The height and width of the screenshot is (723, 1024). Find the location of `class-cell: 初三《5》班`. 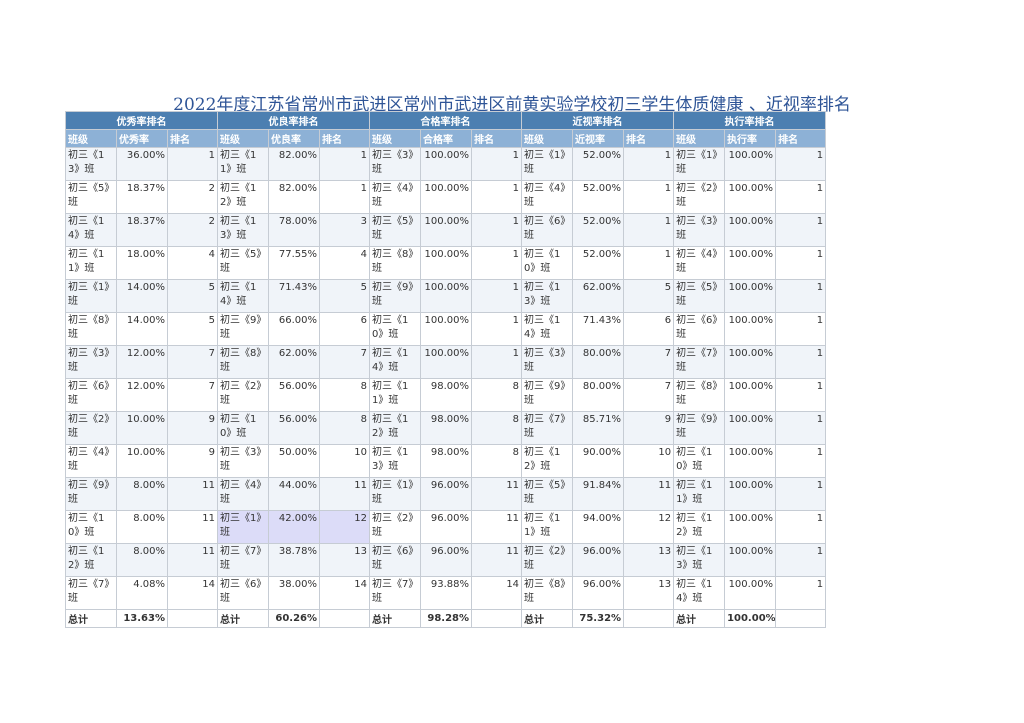

class-cell: 初三《5》班 is located at coordinates (395, 230).